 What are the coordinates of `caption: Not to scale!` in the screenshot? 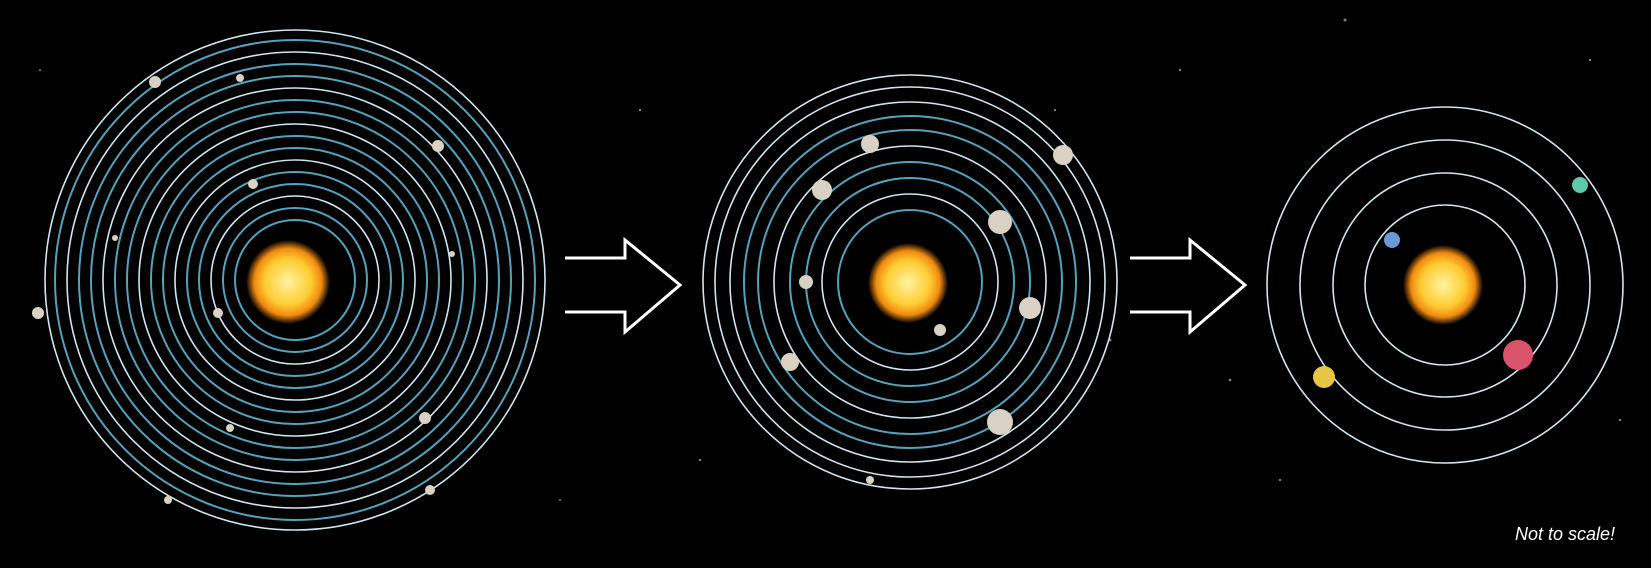 It's located at (1565, 534).